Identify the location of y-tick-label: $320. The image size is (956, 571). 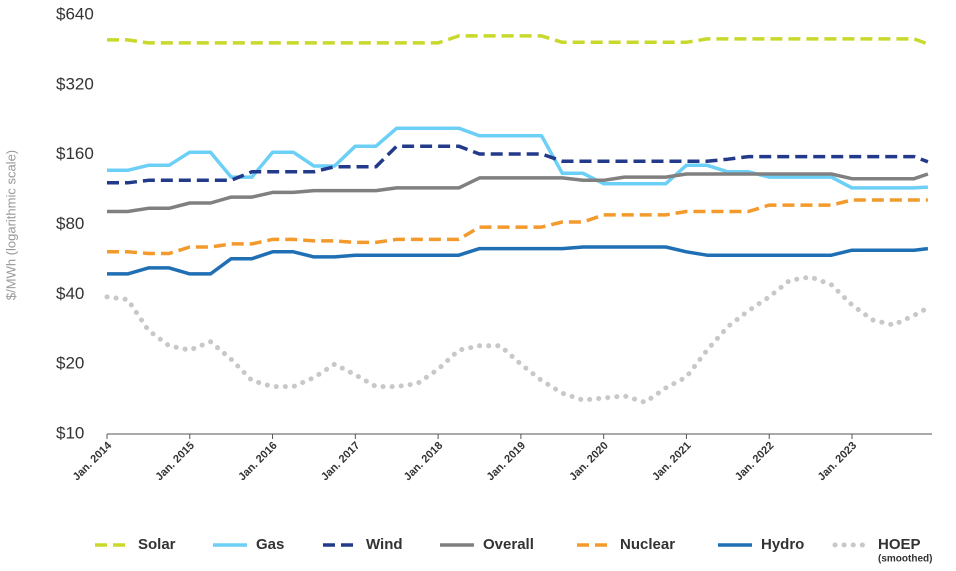
(75, 83).